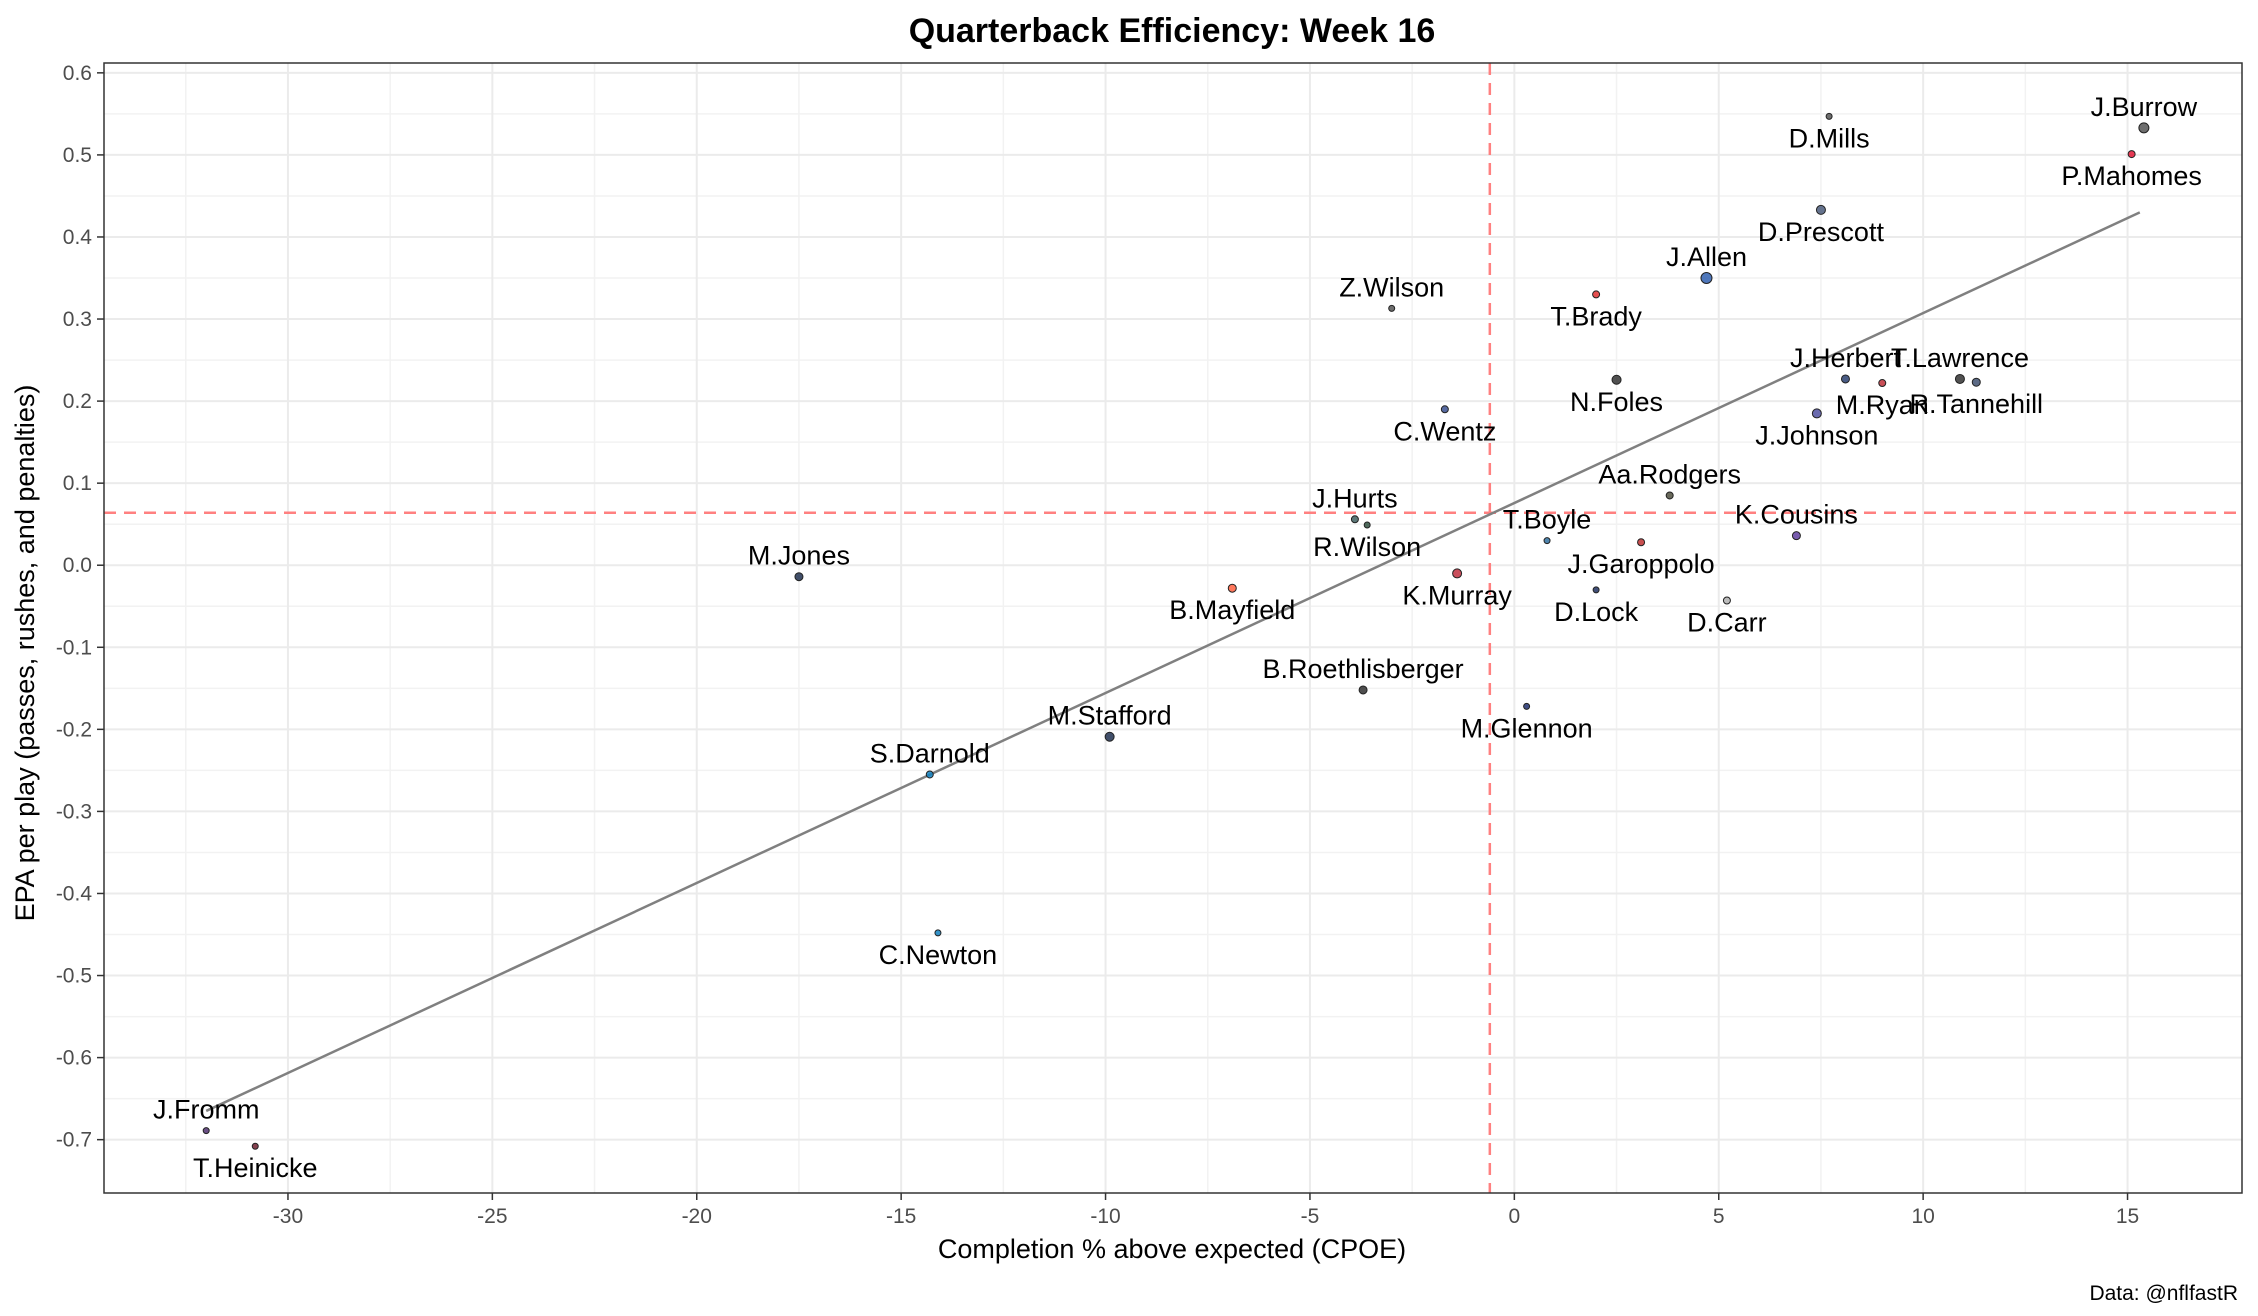 This screenshot has height=1316, width=2258. Describe the element at coordinates (206, 1110) in the screenshot. I see `point-label: J.Fromm` at that location.